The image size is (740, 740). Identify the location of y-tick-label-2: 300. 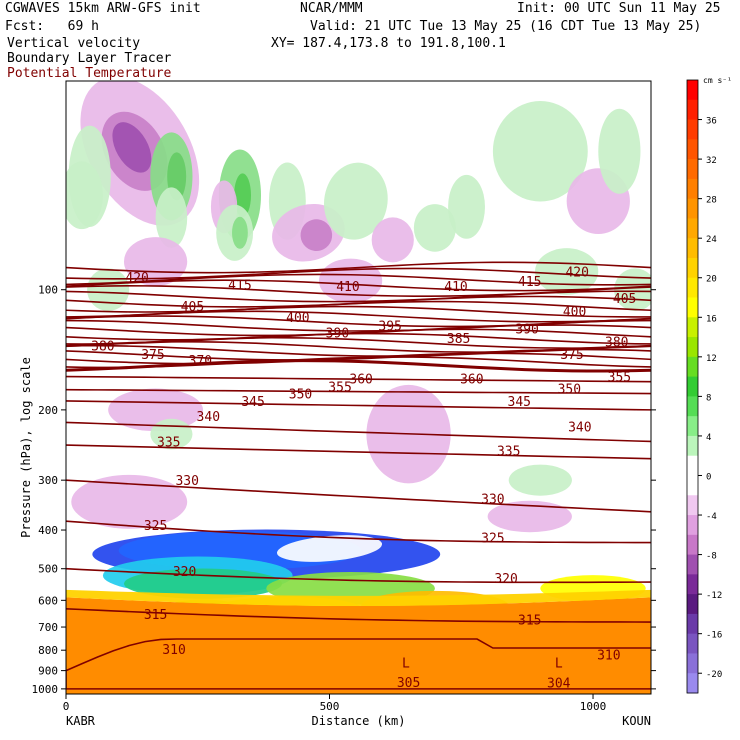
(48, 480).